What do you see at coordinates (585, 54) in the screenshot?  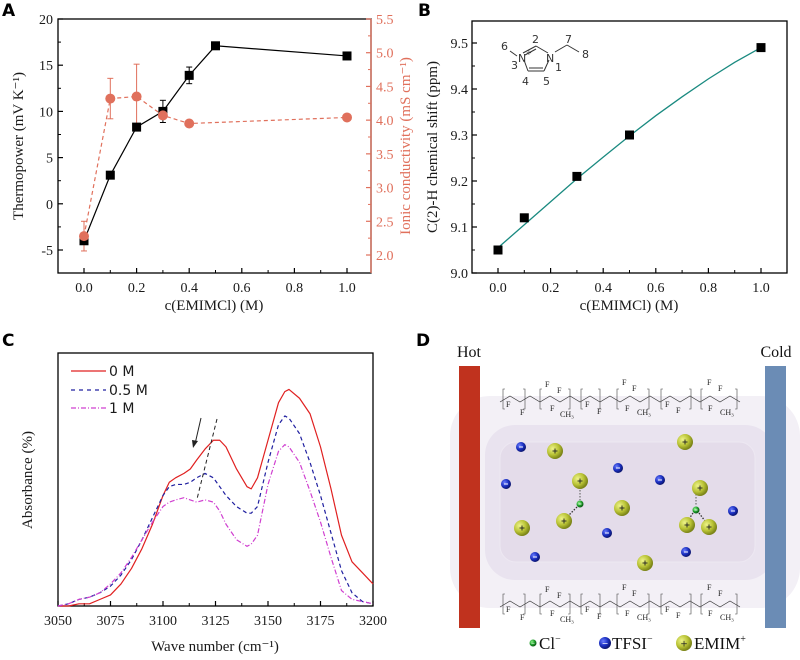 I see `atom-label: 8` at bounding box center [585, 54].